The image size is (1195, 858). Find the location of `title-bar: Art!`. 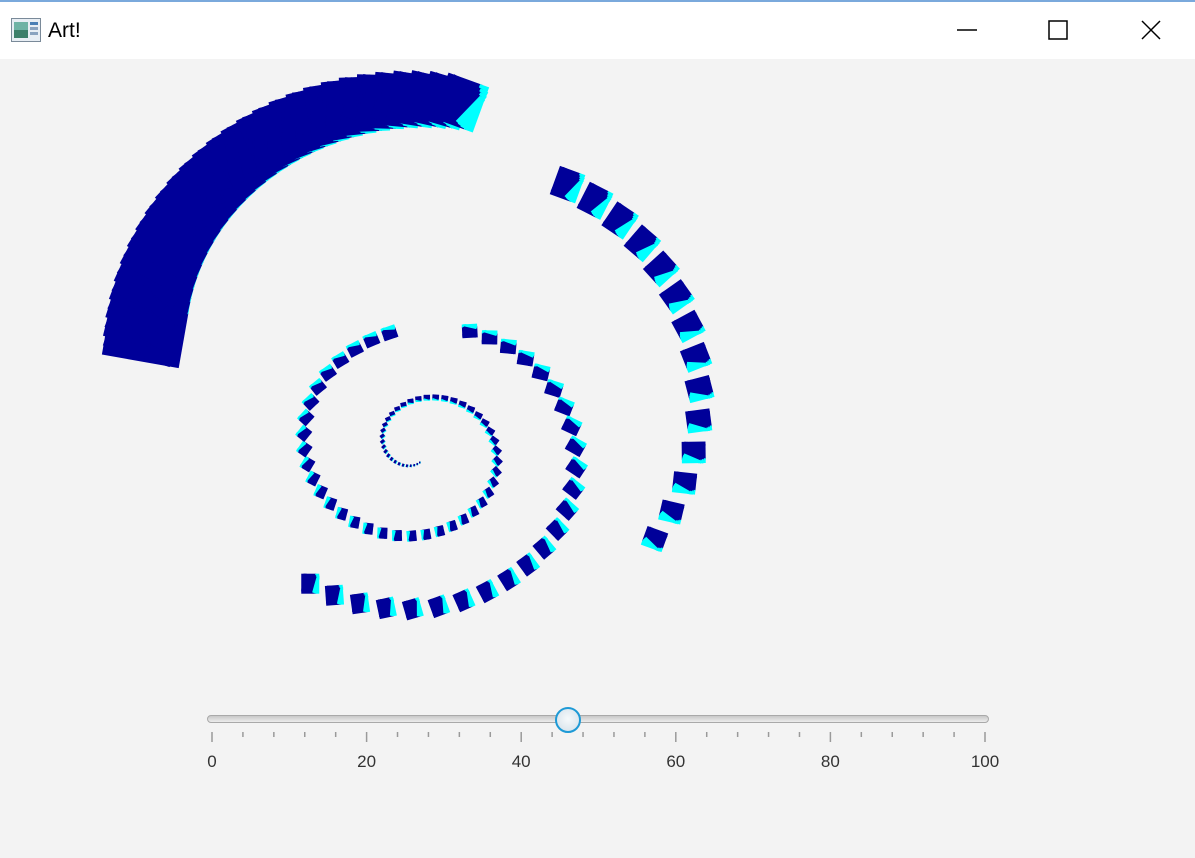

title-bar: Art! is located at coordinates (597, 30).